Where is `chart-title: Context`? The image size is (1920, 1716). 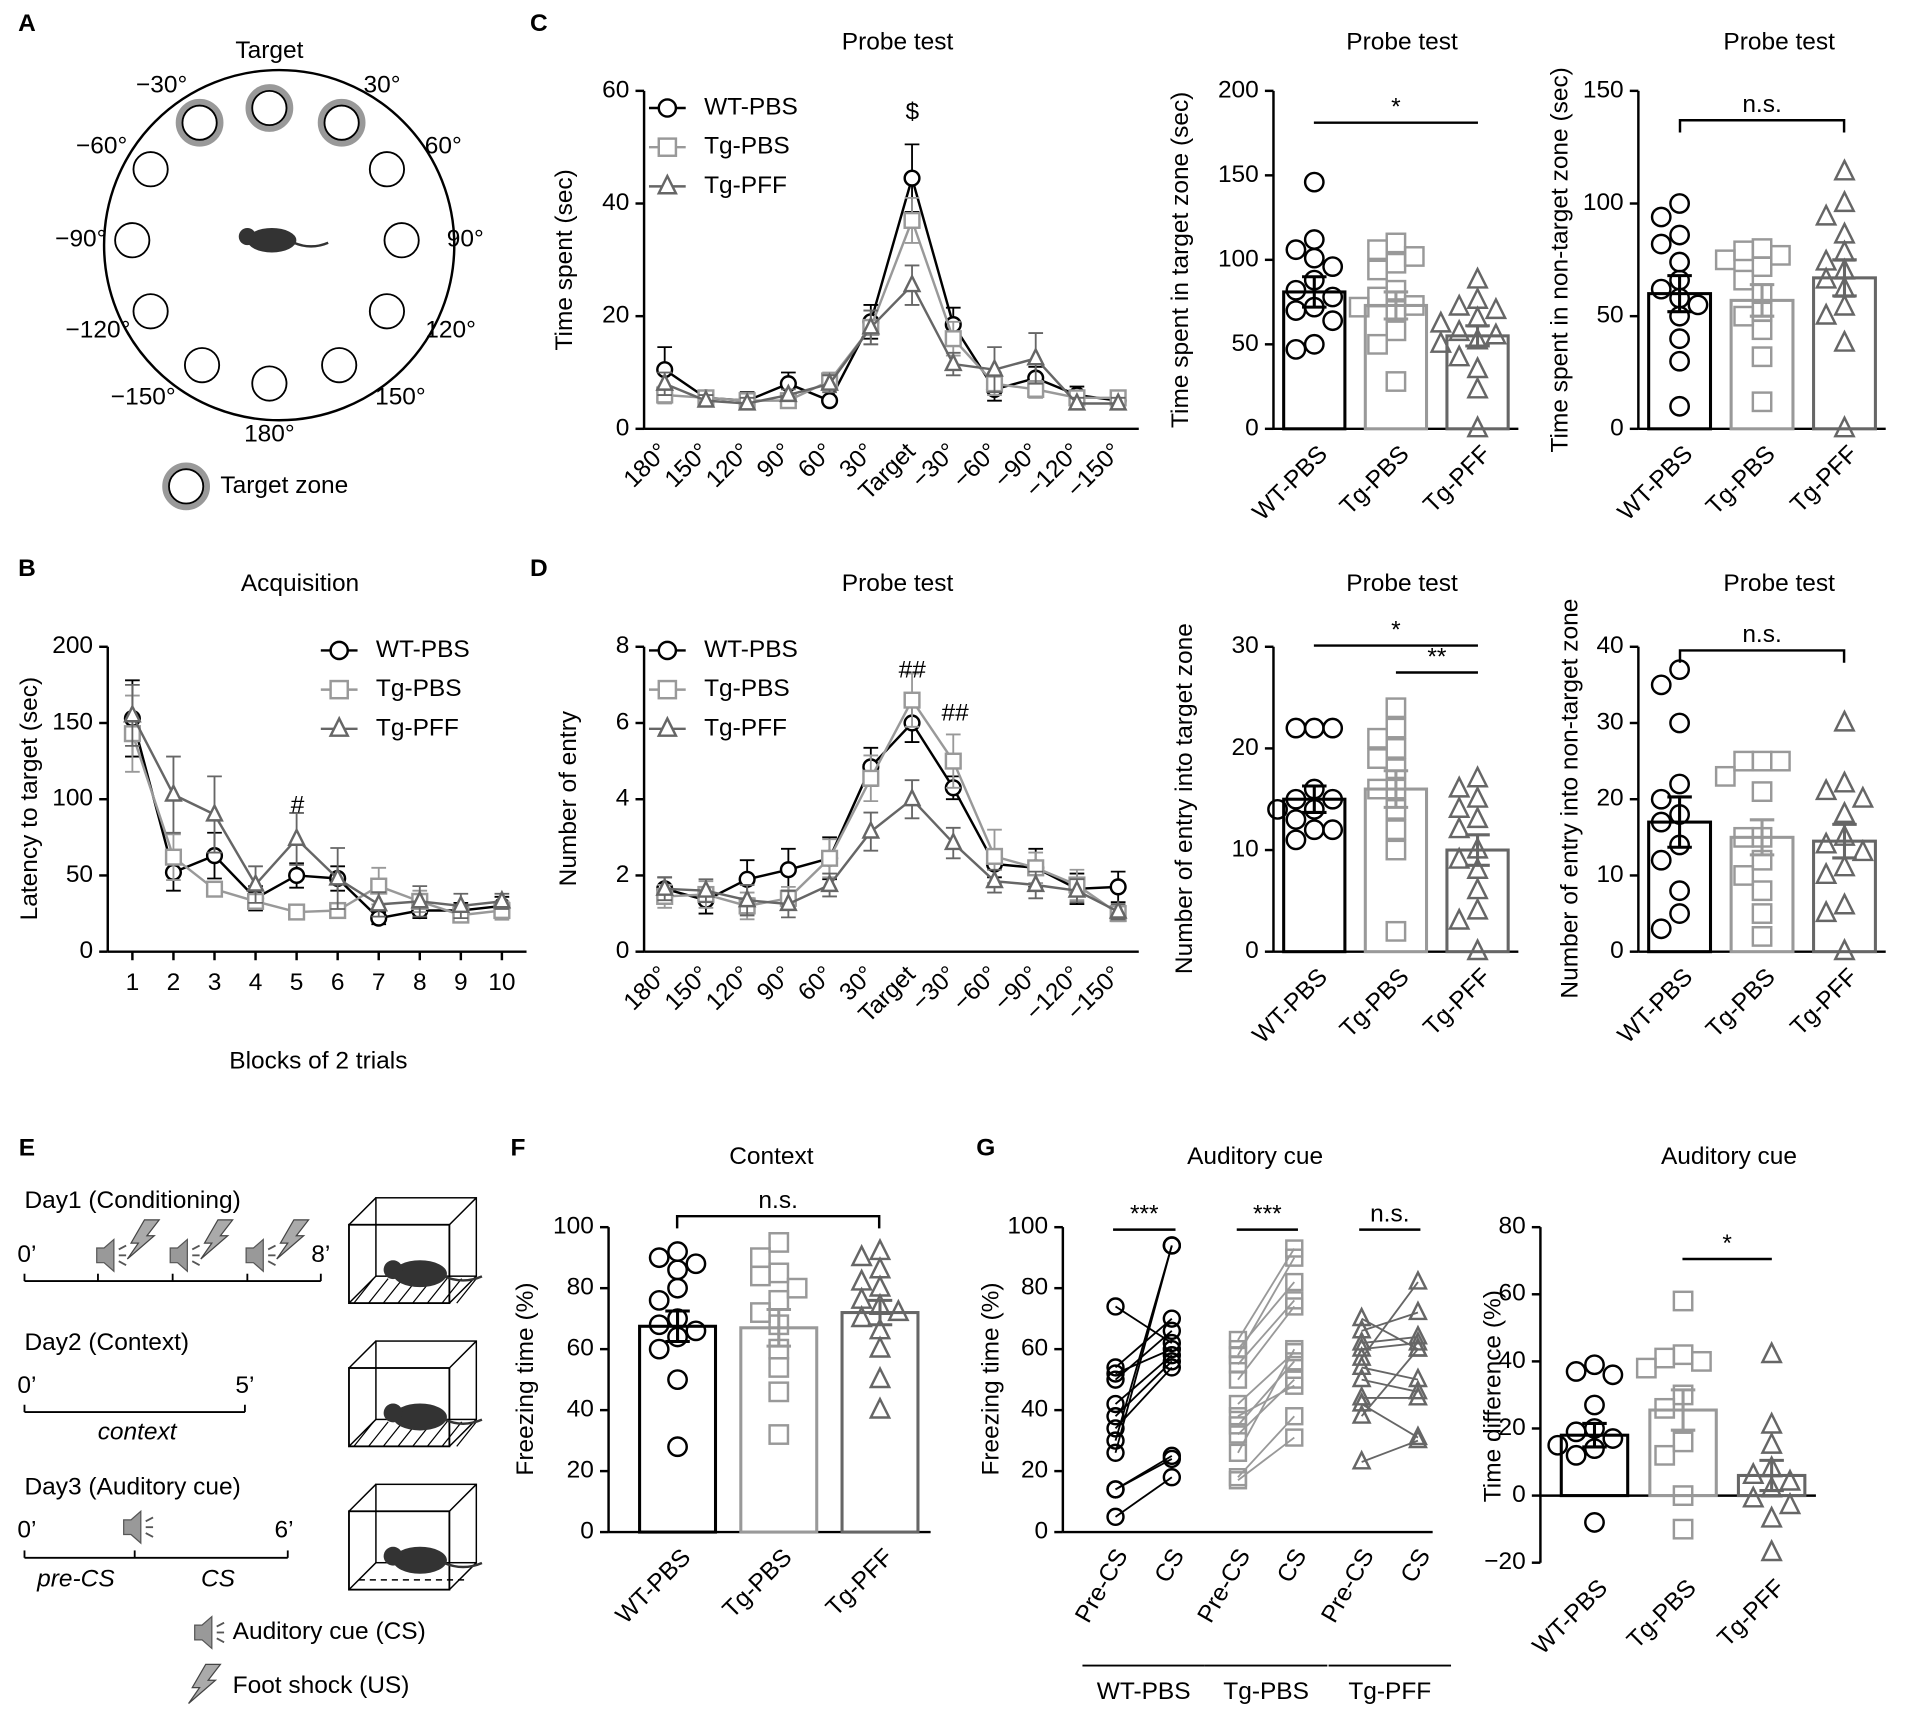
chart-title: Context is located at coordinates (771, 1156).